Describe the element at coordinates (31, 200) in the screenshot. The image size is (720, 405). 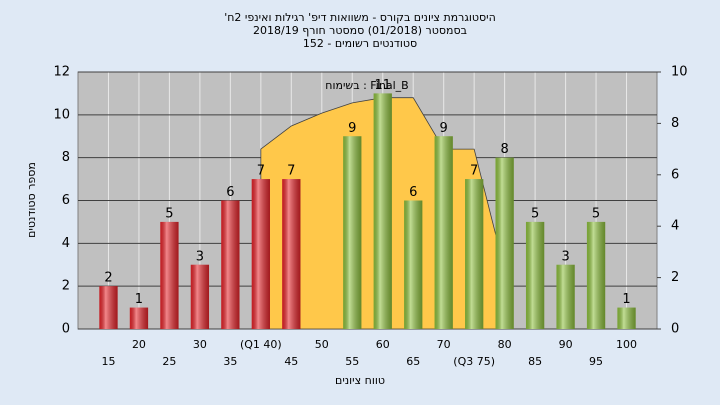
I see `y-axis-label: מספר סטודנטים` at that location.